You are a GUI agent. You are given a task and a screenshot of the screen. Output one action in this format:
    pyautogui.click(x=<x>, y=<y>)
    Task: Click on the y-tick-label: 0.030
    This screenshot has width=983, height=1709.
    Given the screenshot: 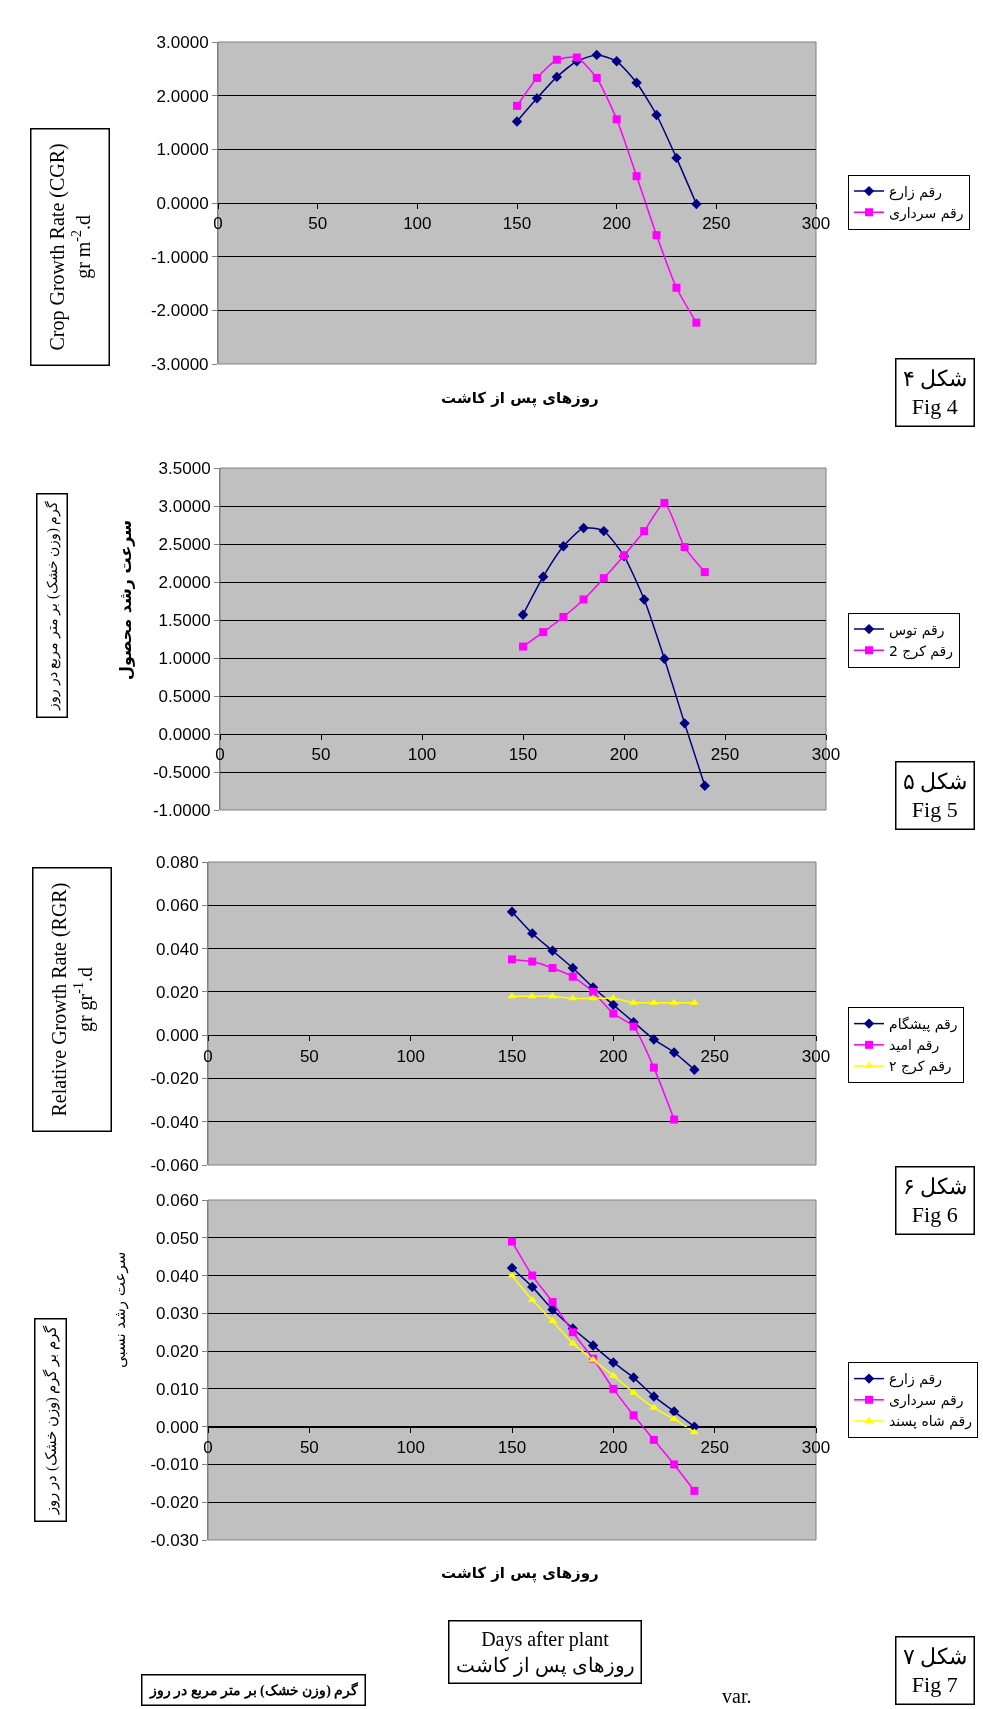 What is the action you would take?
    pyautogui.click(x=177, y=1314)
    